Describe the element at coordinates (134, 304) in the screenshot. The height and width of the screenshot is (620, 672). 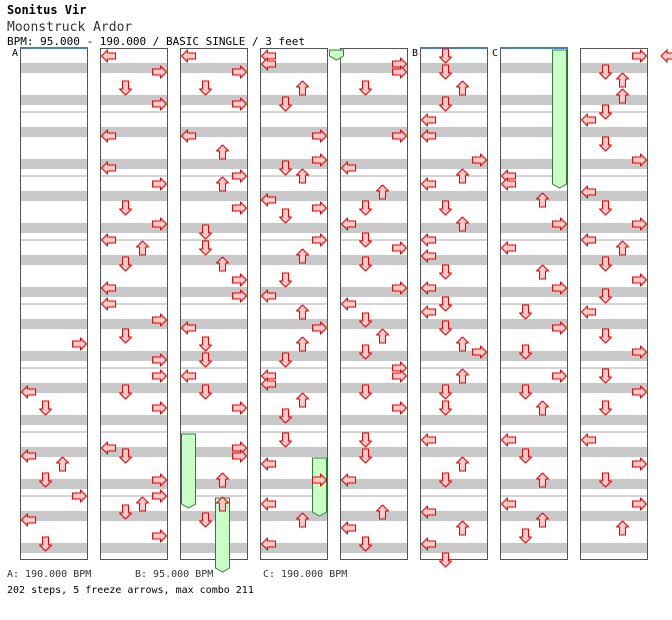
I see `chart-column-frame` at that location.